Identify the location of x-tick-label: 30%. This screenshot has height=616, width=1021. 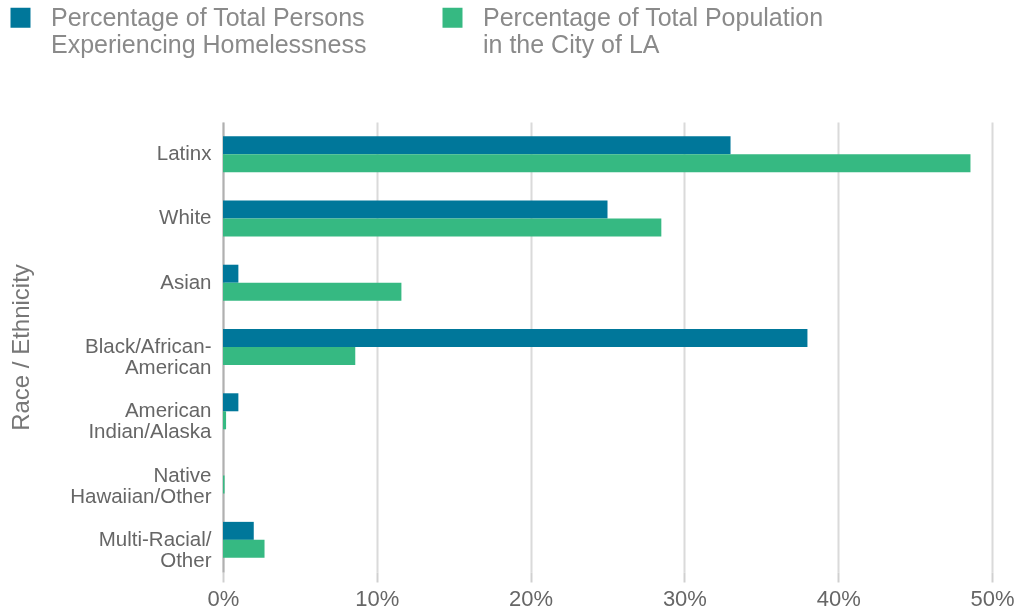
(684, 598).